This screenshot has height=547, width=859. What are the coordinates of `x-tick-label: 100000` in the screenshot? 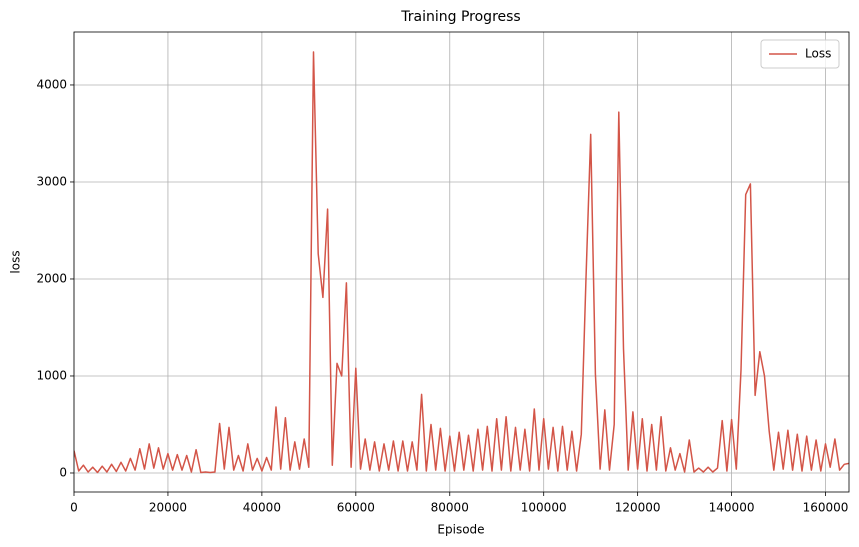 It's located at (544, 508).